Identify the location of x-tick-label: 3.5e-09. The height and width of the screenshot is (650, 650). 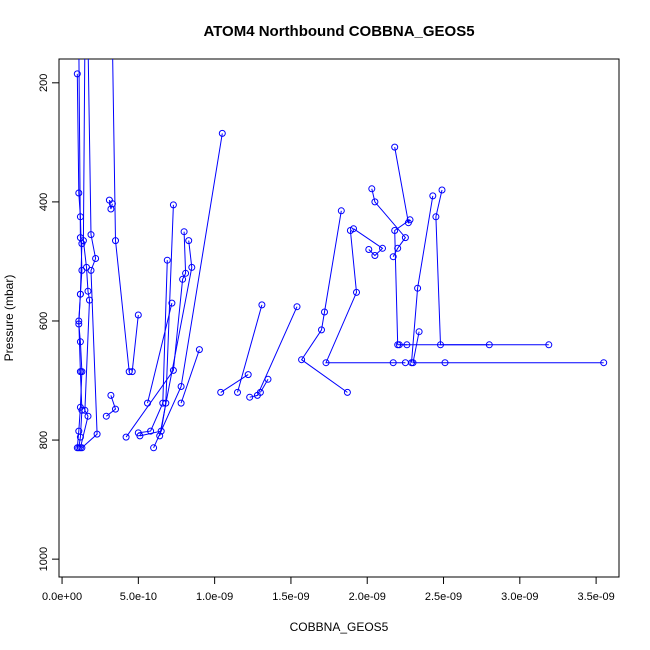
(595, 597).